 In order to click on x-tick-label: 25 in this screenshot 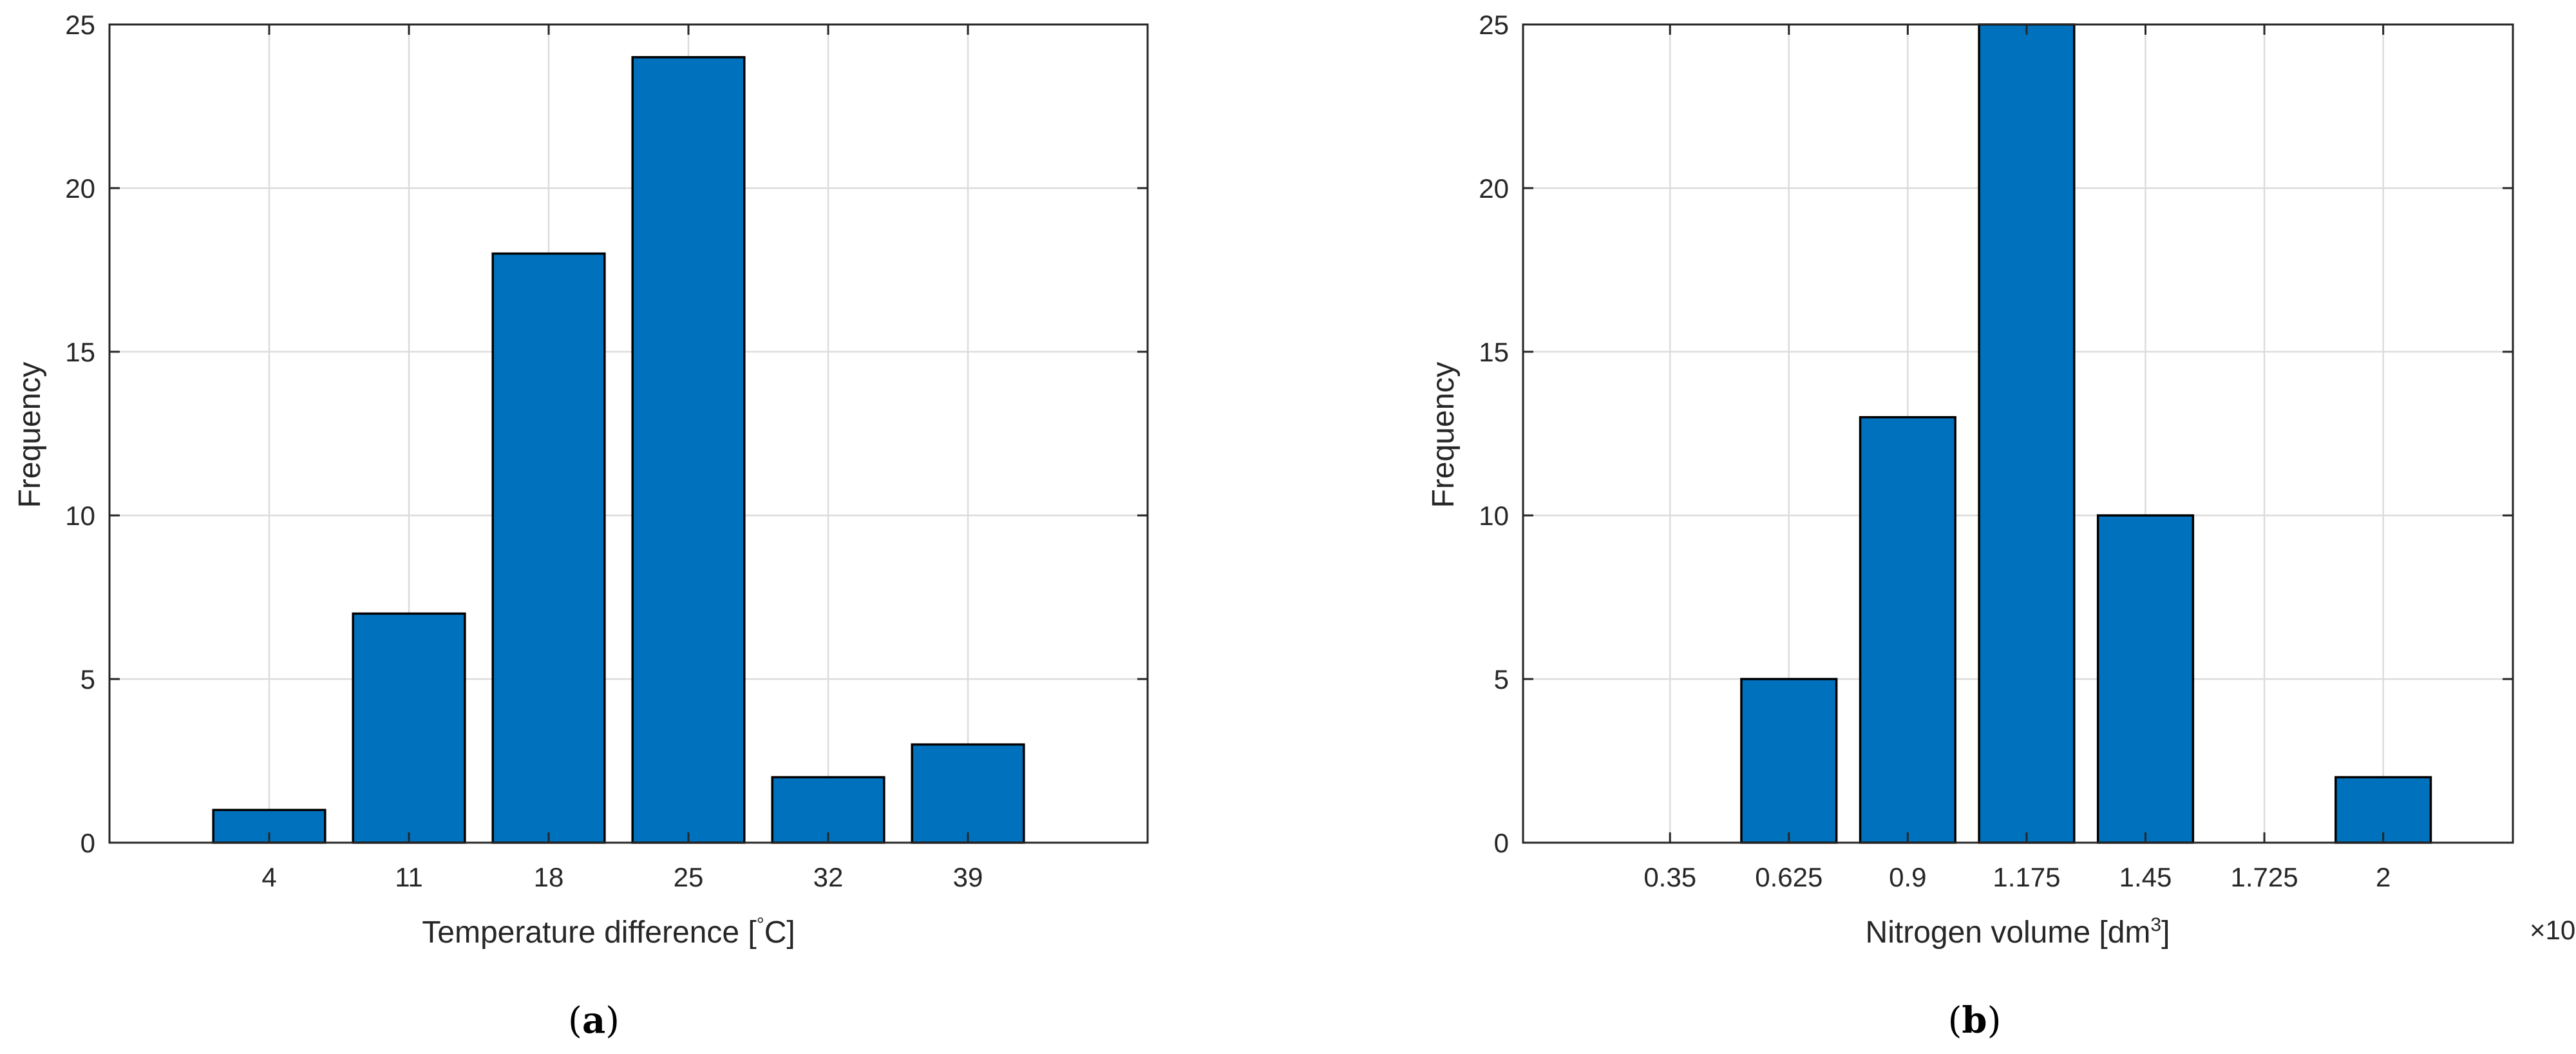, I will do `click(689, 877)`.